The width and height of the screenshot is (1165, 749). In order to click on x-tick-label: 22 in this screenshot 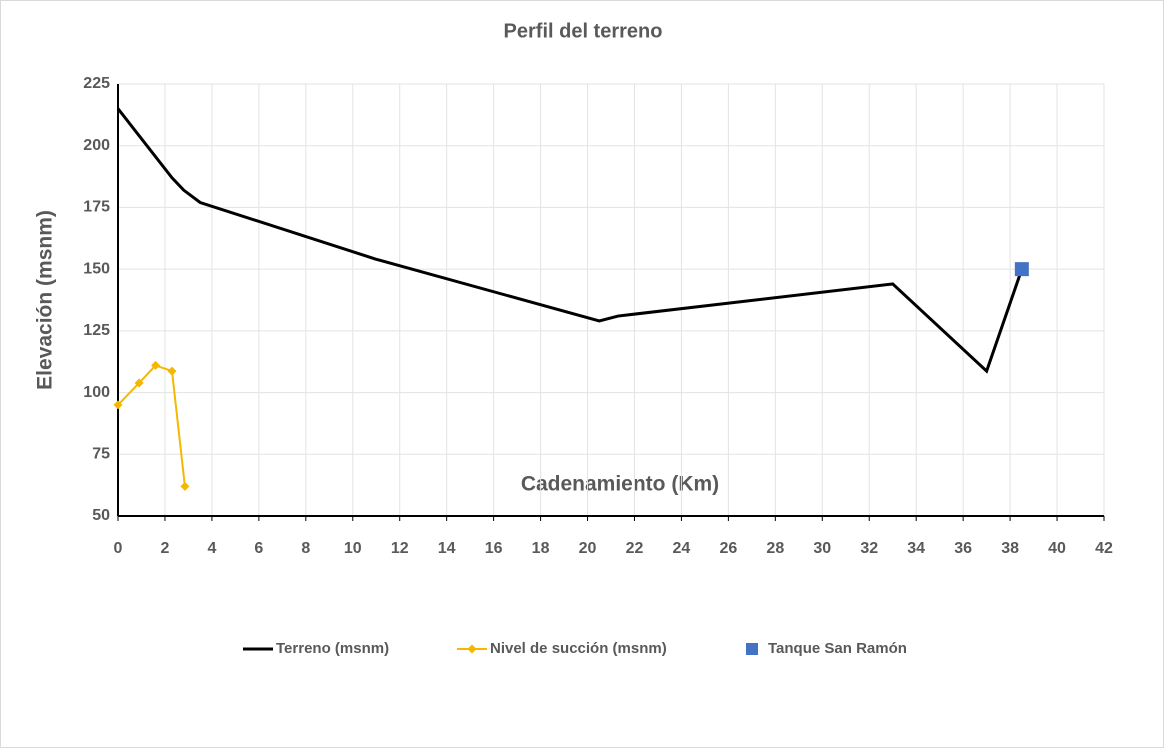, I will do `click(635, 548)`.